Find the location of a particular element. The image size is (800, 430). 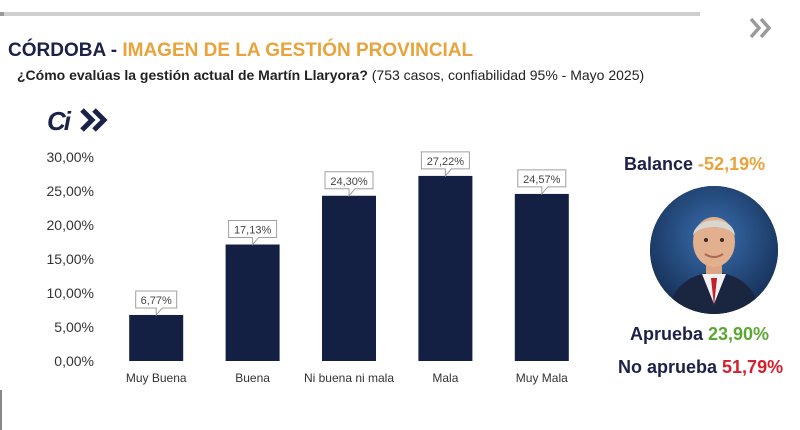

left-border is located at coordinates (1, 410).